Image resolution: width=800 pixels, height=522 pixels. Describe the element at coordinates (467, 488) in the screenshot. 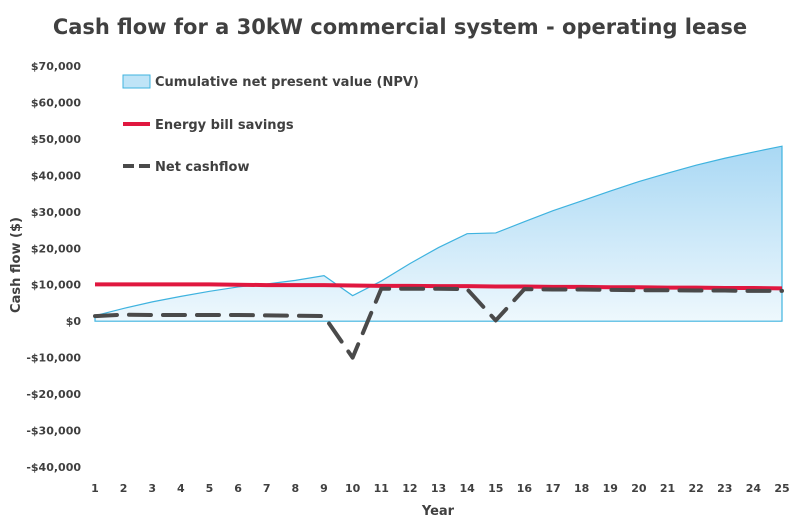

I see `x-tick-label: 14` at that location.